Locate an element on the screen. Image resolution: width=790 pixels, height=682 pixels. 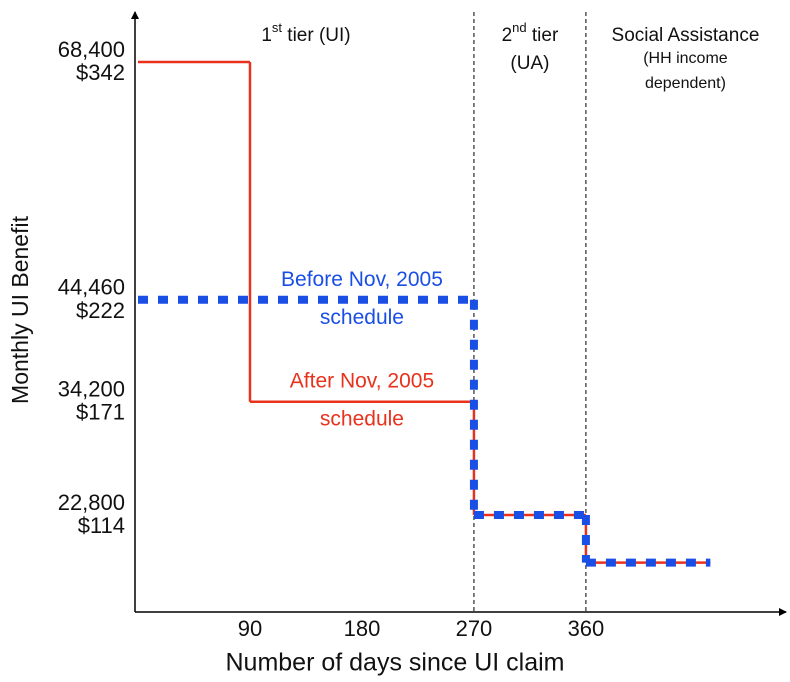
series-label: After Nov, 2005 schedule is located at coordinates (362, 399).